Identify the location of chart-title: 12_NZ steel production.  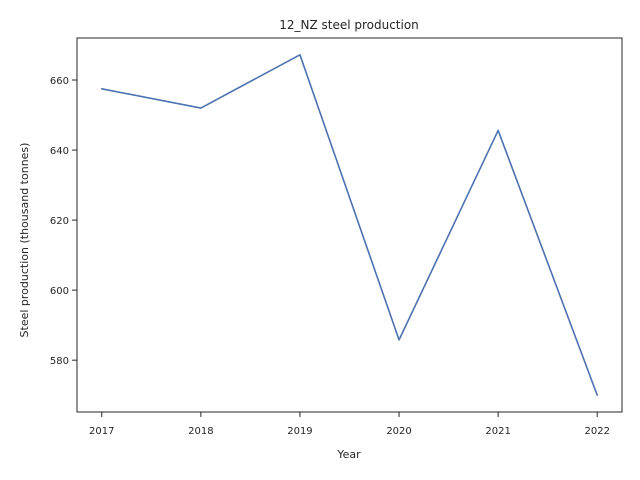
(349, 25).